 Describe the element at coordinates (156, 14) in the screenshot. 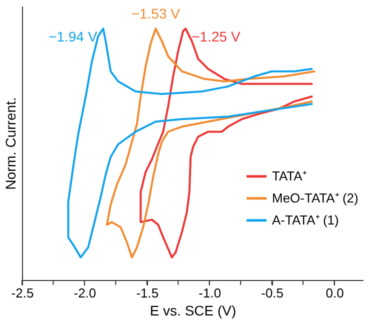

I see `annotation: −1.53 V` at that location.